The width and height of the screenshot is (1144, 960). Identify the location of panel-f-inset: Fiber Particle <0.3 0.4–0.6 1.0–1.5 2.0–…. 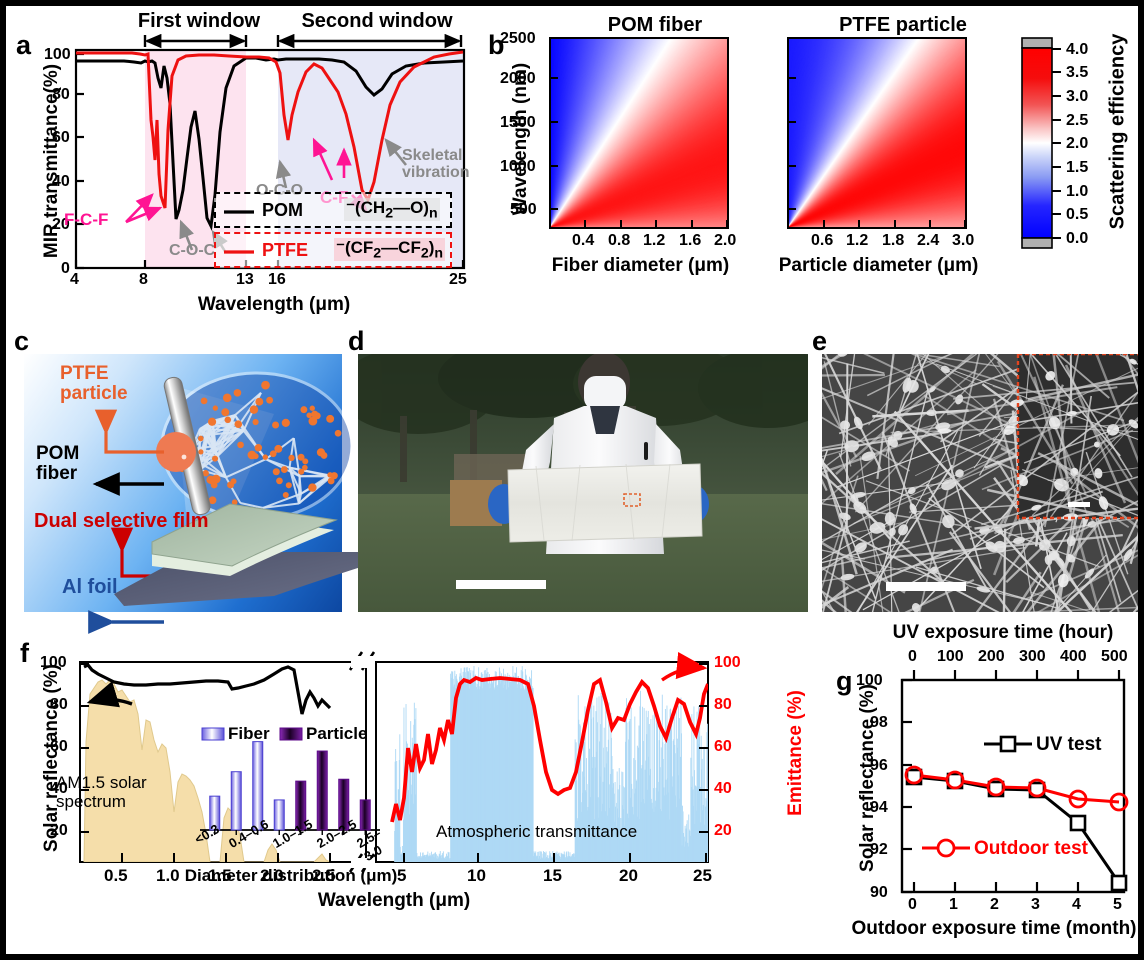
(291, 804).